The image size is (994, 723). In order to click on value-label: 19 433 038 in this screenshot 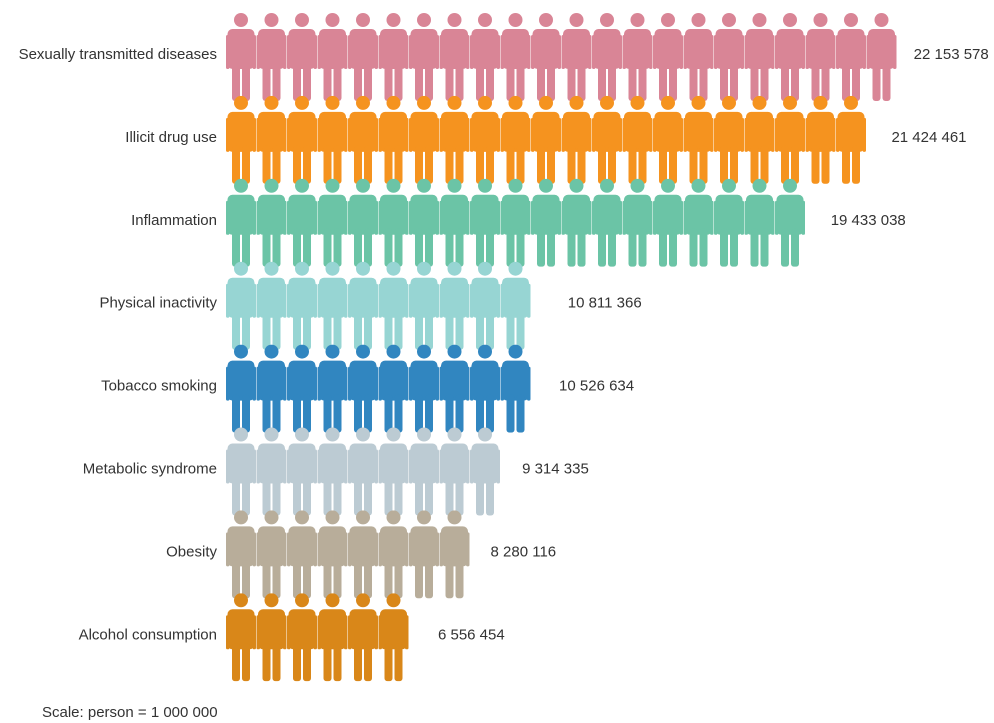, I will do `click(868, 220)`.